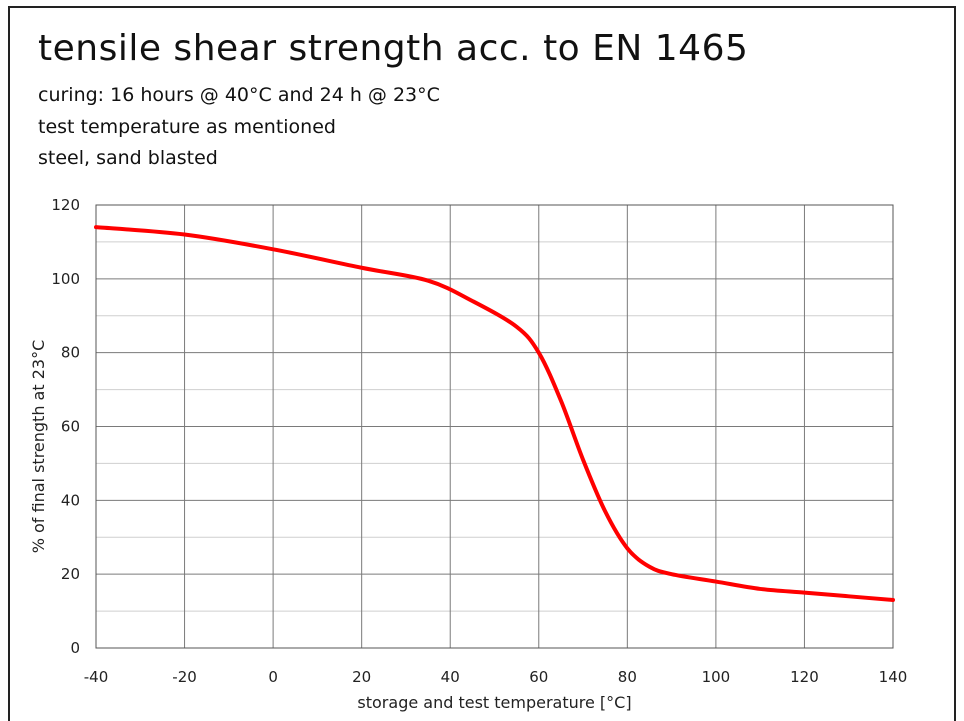  Describe the element at coordinates (893, 677) in the screenshot. I see `x-tick-label: 140` at that location.